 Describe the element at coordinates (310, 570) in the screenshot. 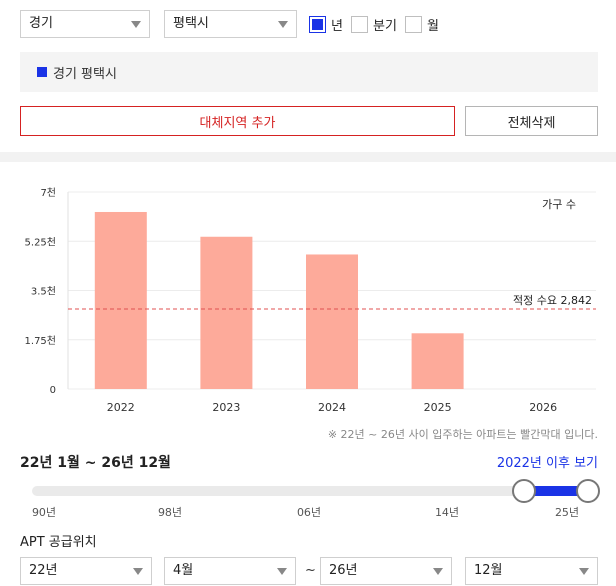

I see `range-tilde: ~` at that location.